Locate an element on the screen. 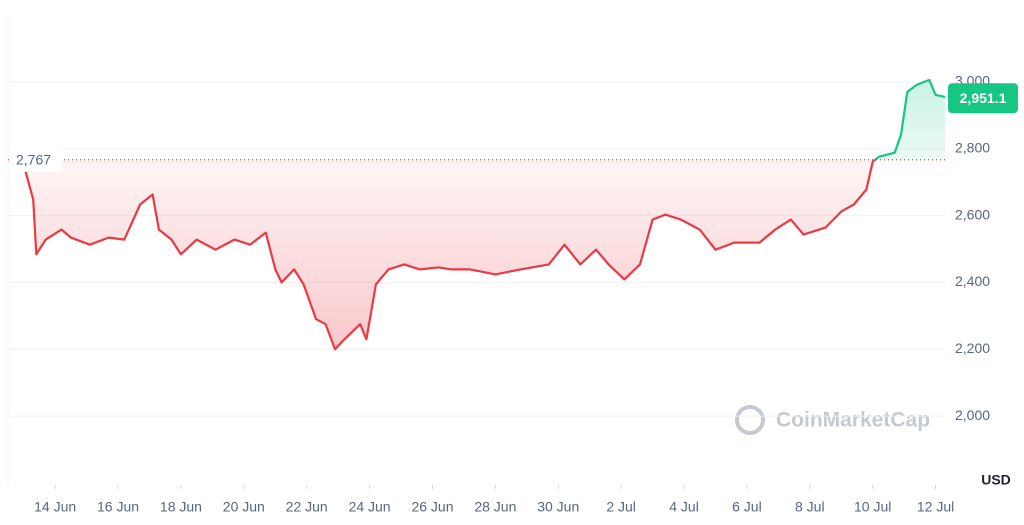  y-tick-label: 2,200 is located at coordinates (972, 348).